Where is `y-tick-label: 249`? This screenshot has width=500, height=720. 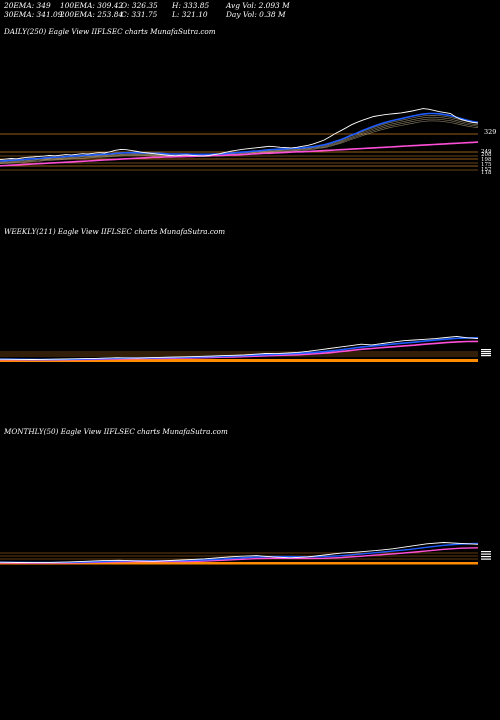 y-tick-label: 249 is located at coordinates (486, 152).